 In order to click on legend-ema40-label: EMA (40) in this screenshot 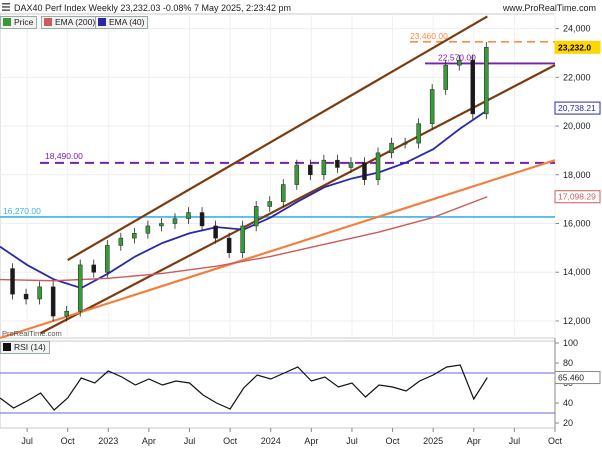, I will do `click(127, 22)`.